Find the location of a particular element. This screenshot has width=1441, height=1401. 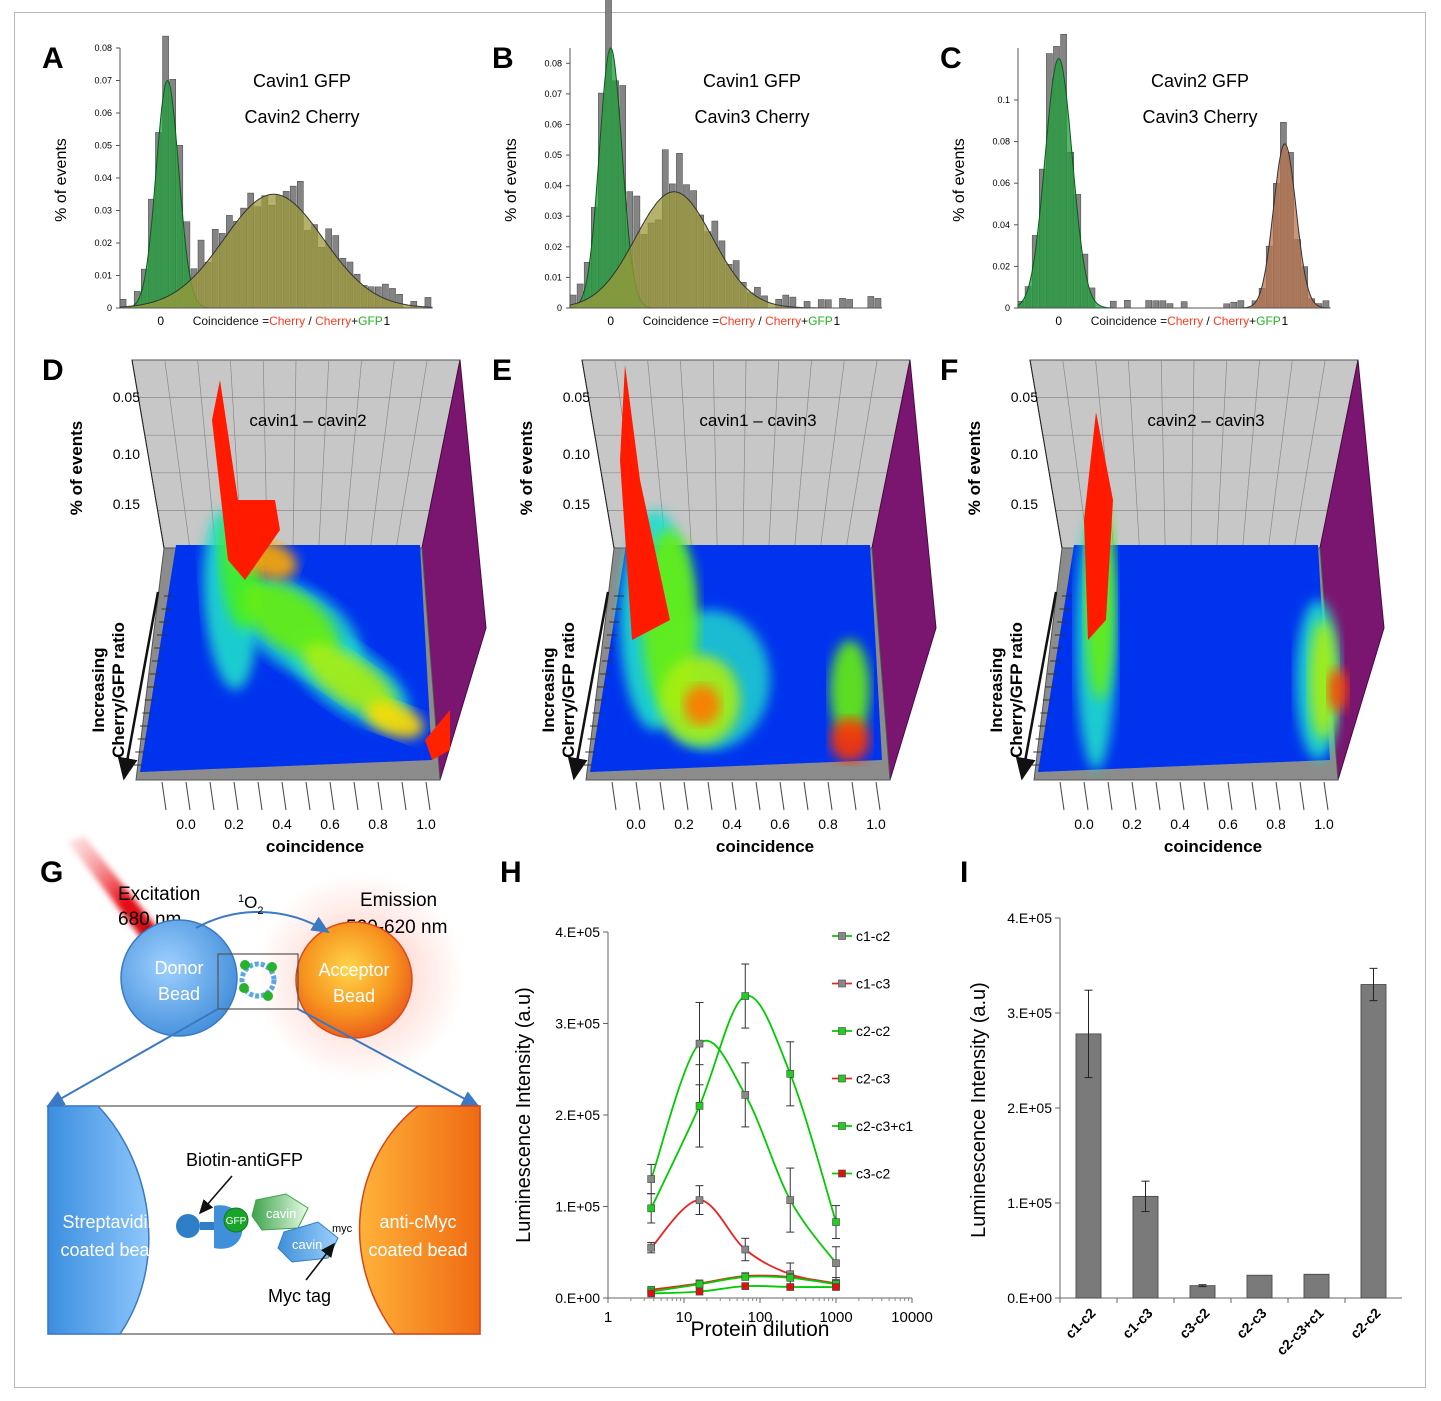

h-series-line-c1-c2 is located at coordinates (743, 1152).